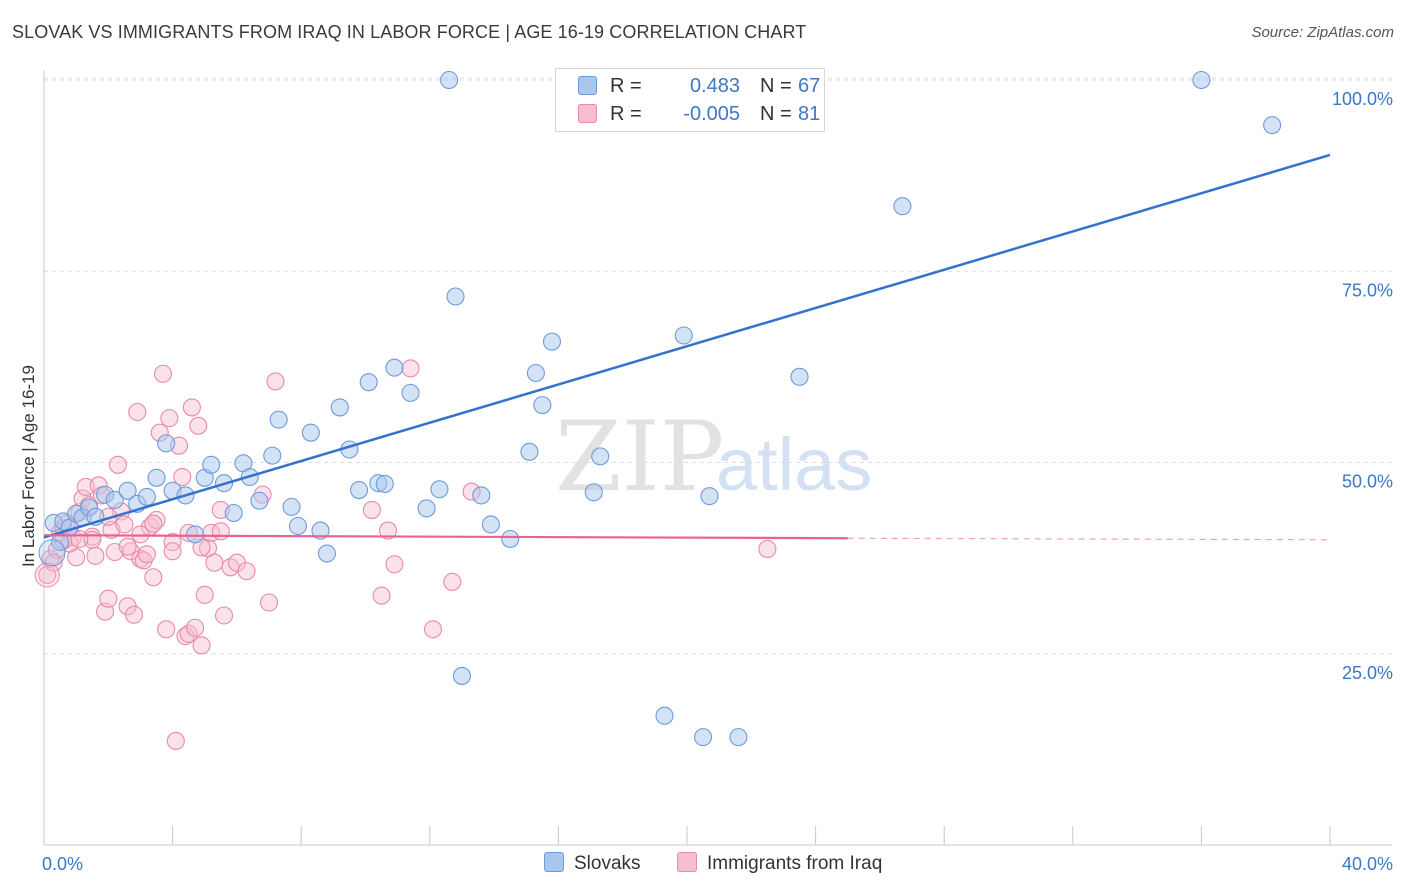 This screenshot has width=1406, height=892. I want to click on x-tick-labels: 0.0% 40.0%, so click(717, 864).